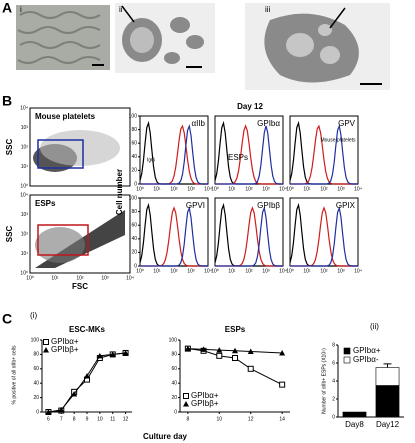 Image resolution: width=415 pixels, height=443 pixels. Describe the element at coordinates (354, 424) in the screenshot. I see `x-tick-label: Day8` at that location.